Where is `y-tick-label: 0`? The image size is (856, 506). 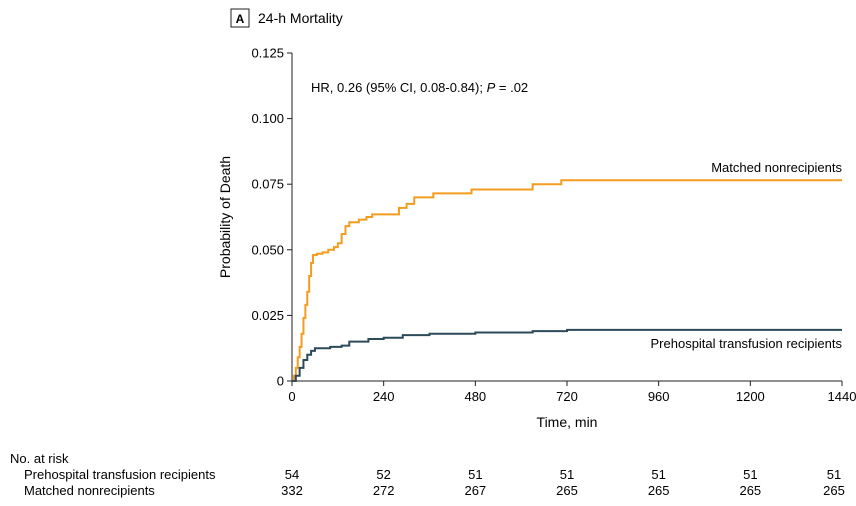 y-tick-label: 0 is located at coordinates (280, 381).